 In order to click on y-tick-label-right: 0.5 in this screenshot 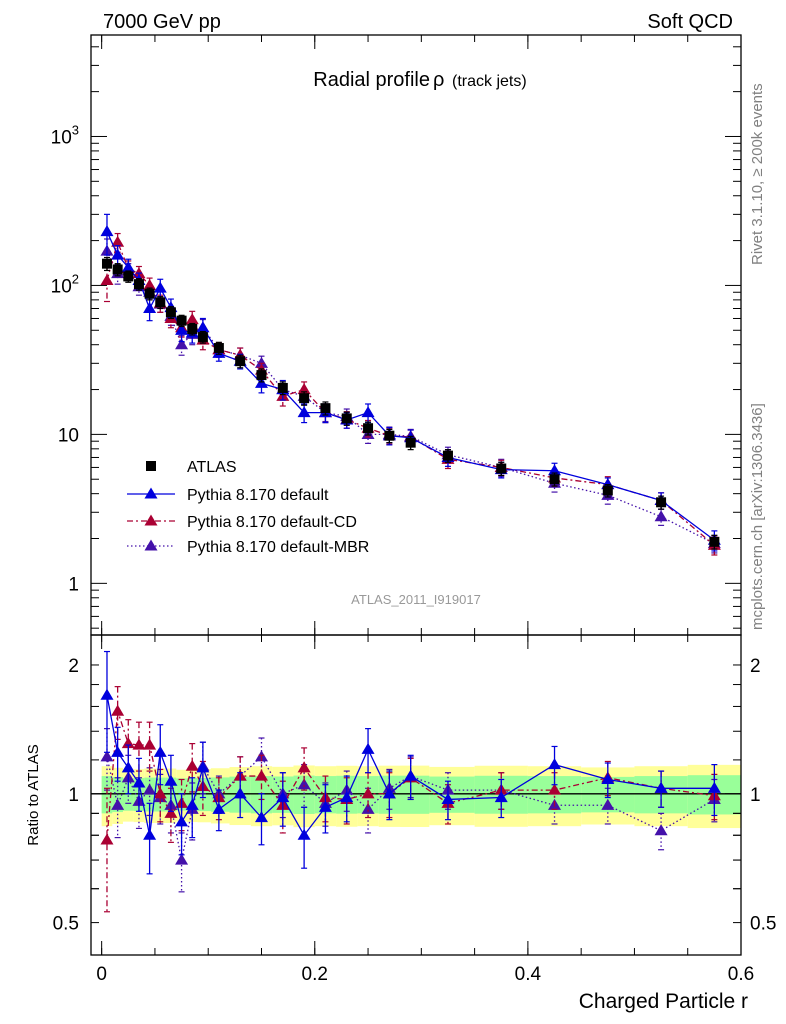, I will do `click(763, 924)`.